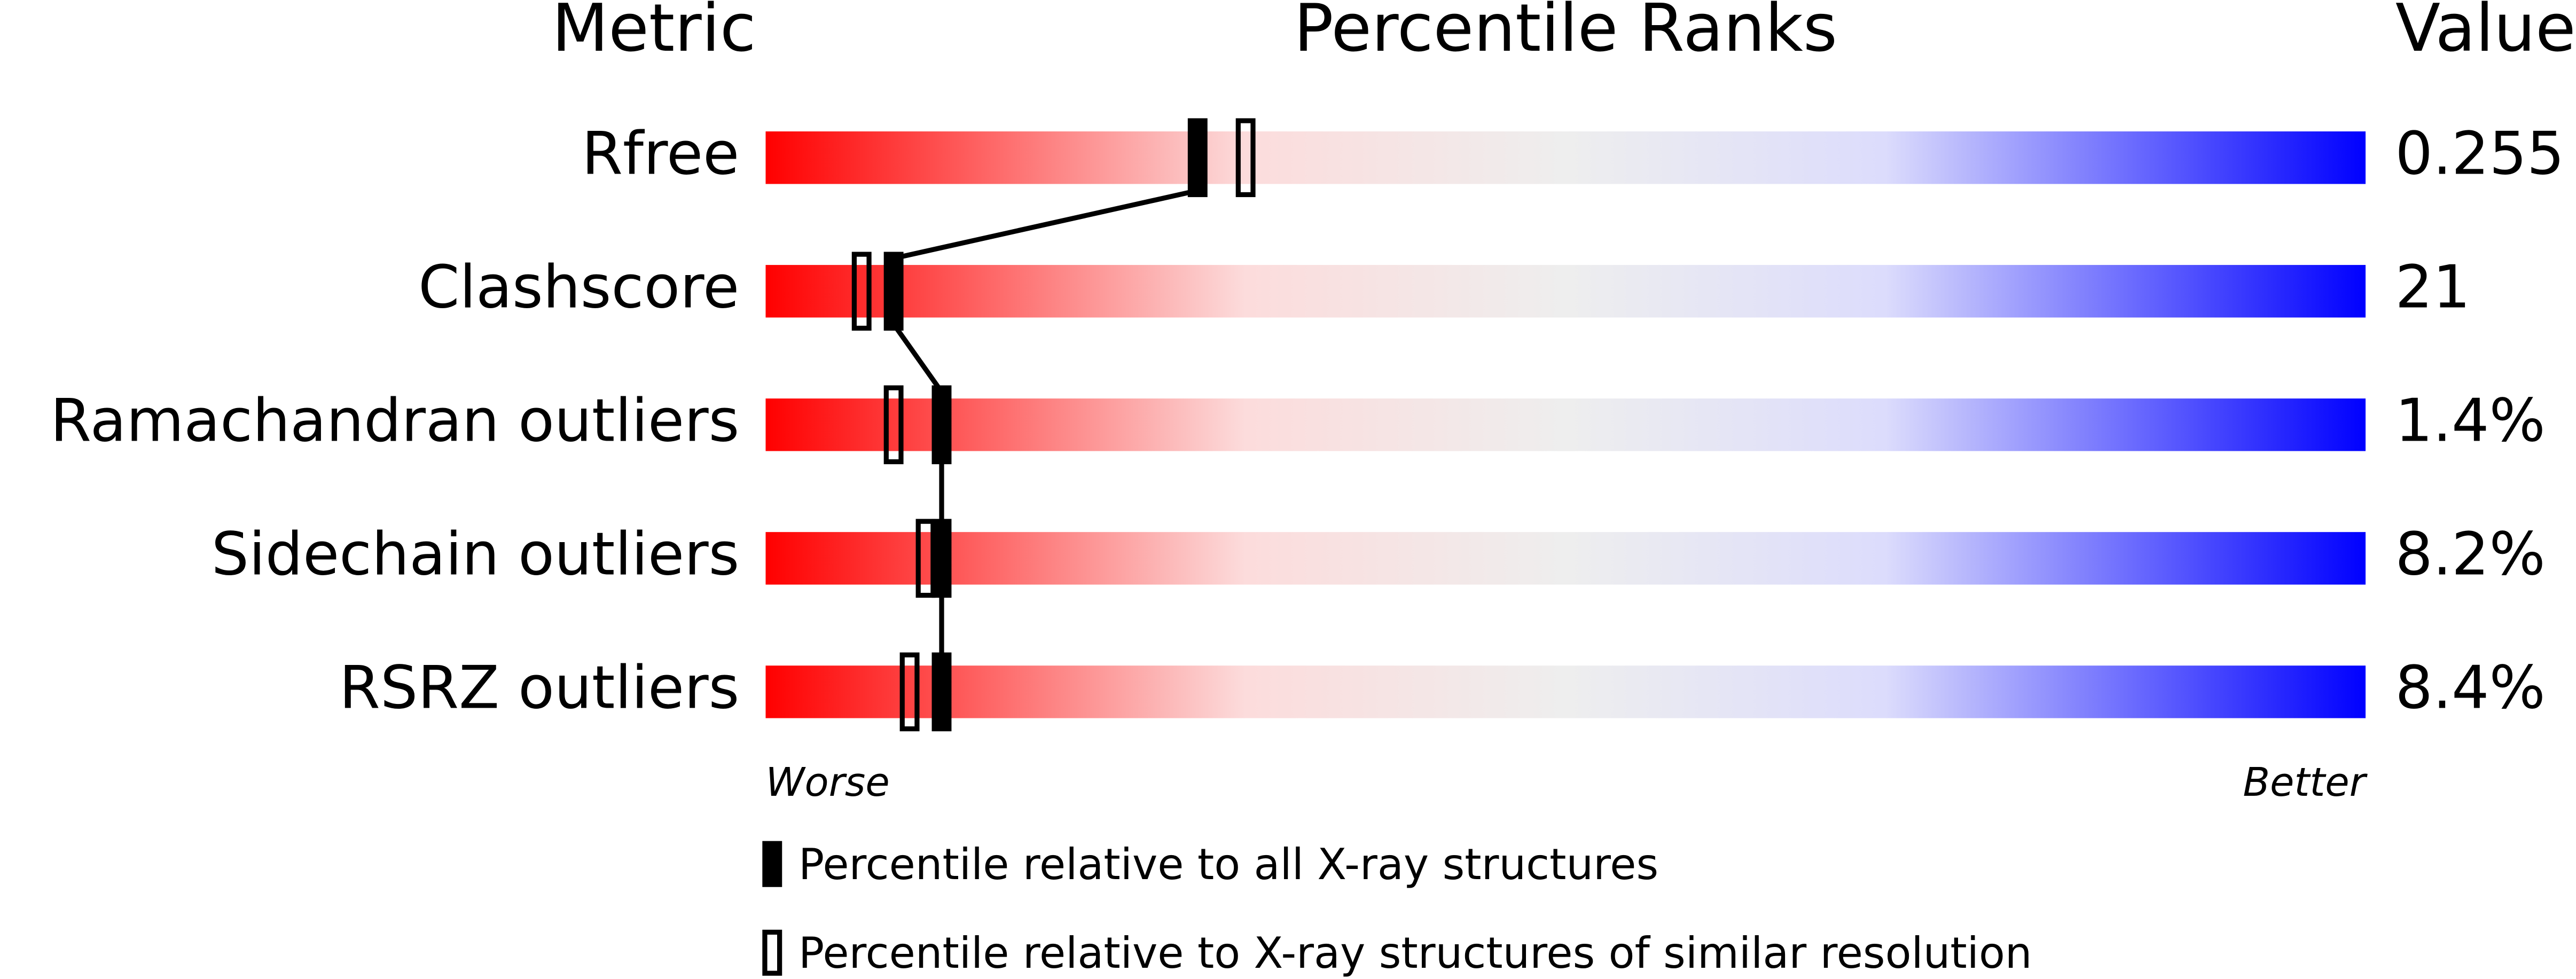 The width and height of the screenshot is (2576, 979). I want to click on header: Percentile Ranks, so click(1565, 33).